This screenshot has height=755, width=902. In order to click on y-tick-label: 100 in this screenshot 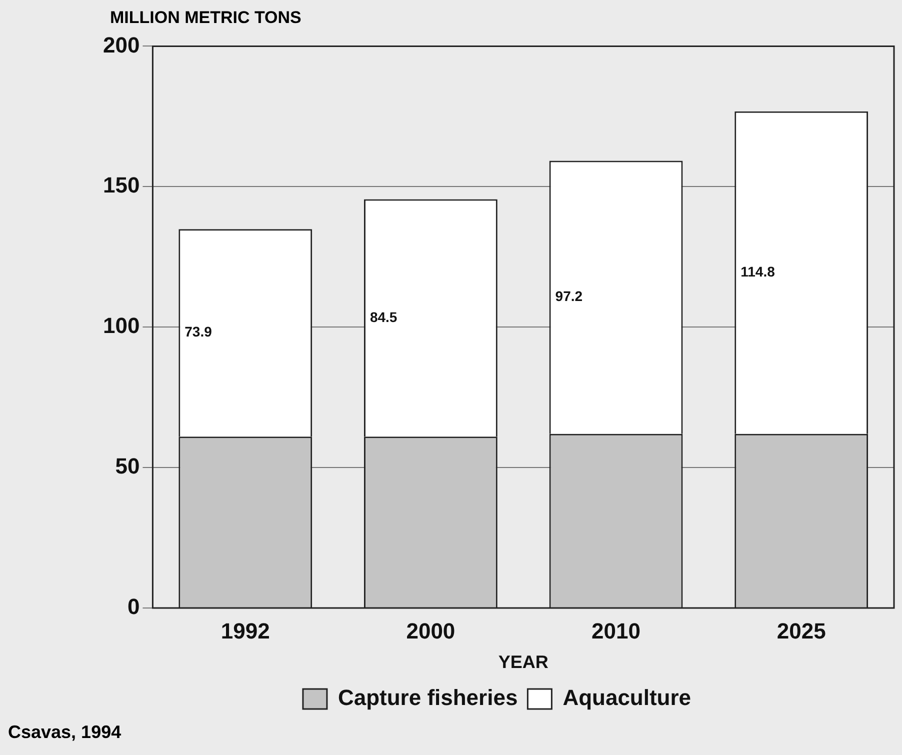, I will do `click(121, 325)`.